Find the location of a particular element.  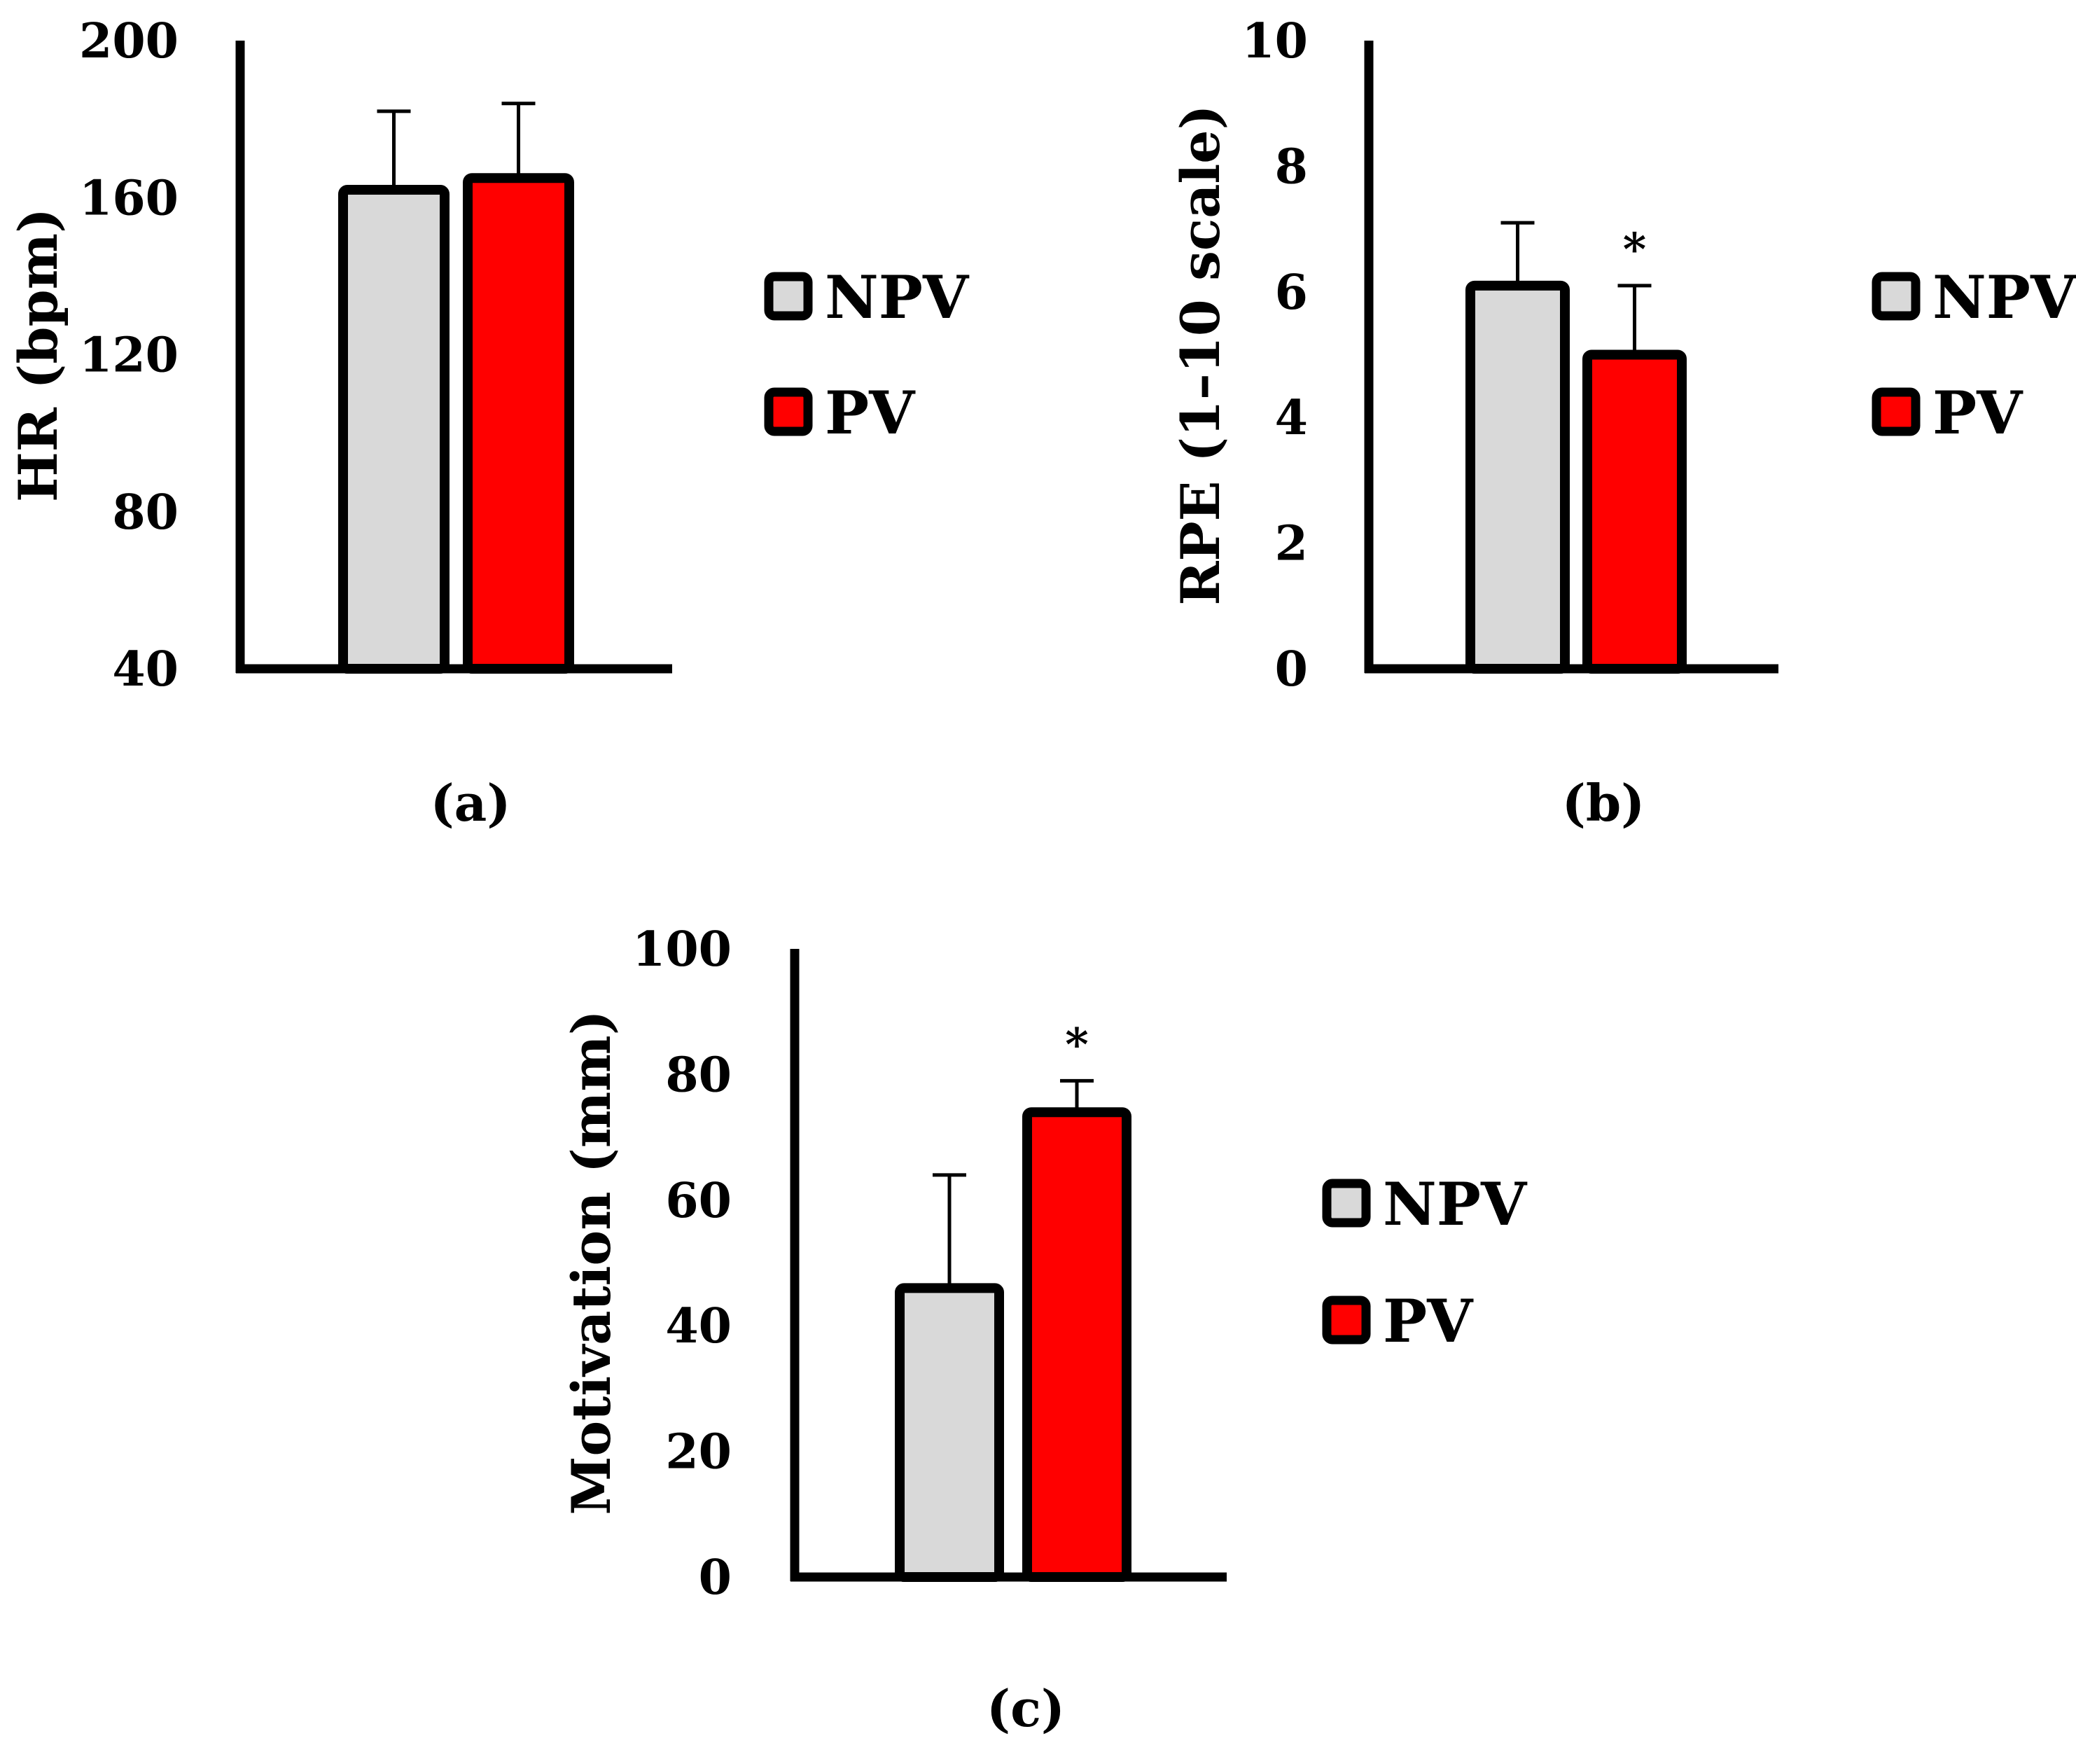

y-axis-label: RPE (1–10 scale) is located at coordinates (1200, 354).